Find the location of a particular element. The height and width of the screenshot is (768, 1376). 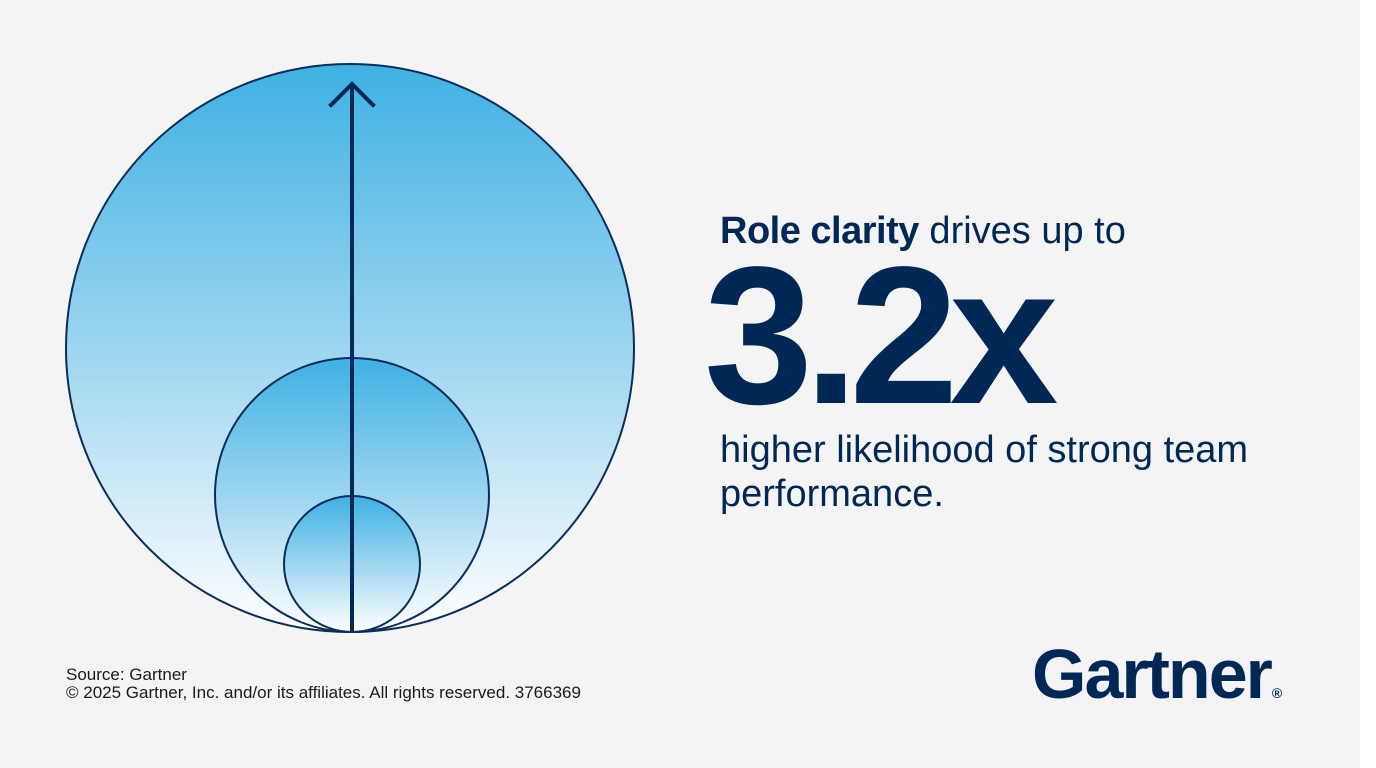

source-line: Source: Gartner is located at coordinates (126, 674).